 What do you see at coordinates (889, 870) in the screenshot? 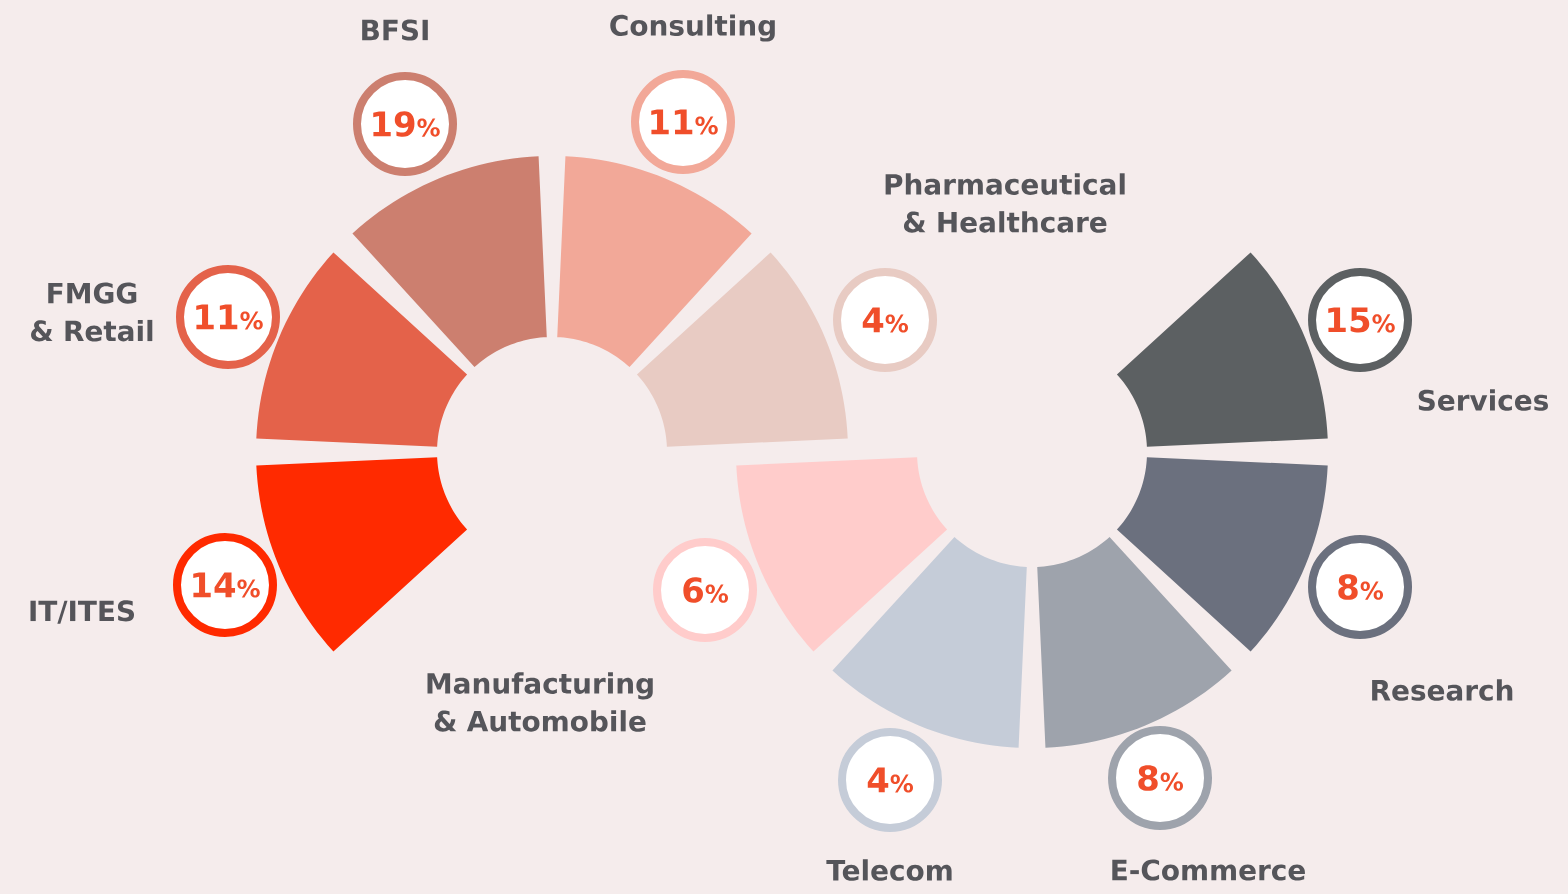
I see `category-label: Telecom` at bounding box center [889, 870].